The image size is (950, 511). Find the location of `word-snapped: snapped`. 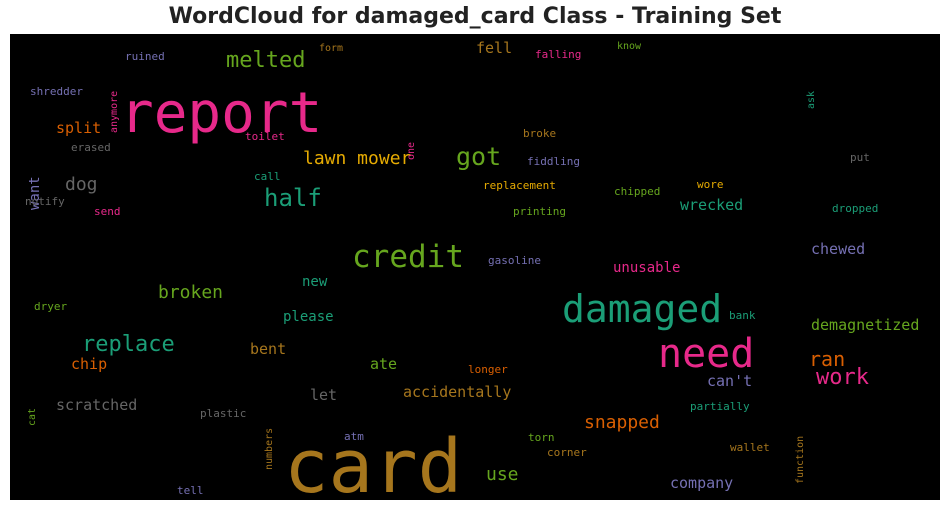

word-snapped: snapped is located at coordinates (622, 422).